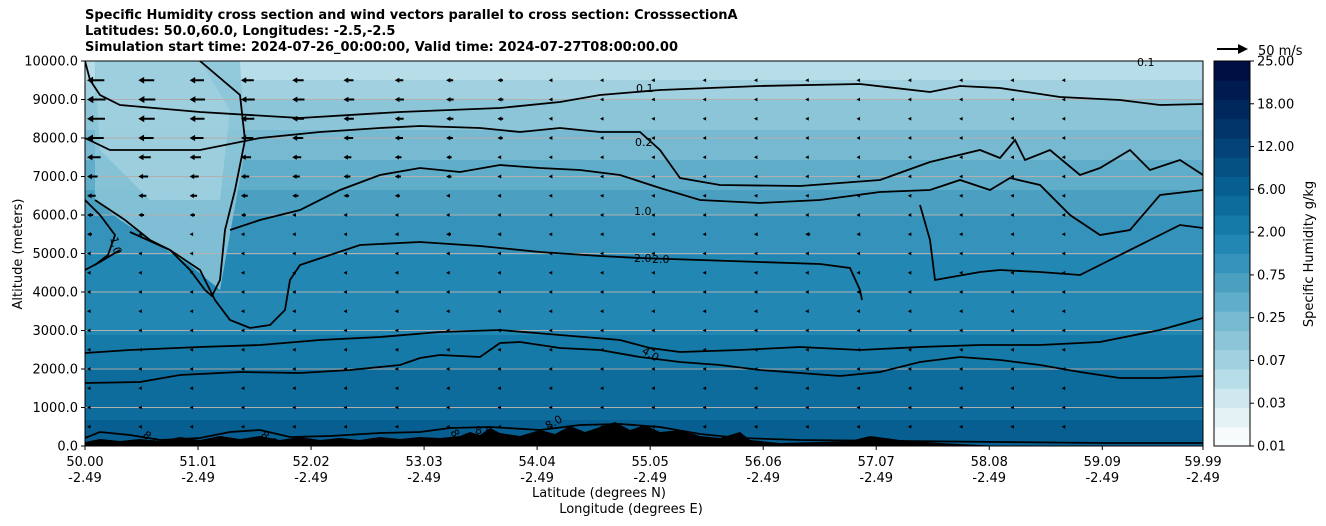  What do you see at coordinates (644, 90) in the screenshot?
I see `contour-line-0.1` at bounding box center [644, 90].